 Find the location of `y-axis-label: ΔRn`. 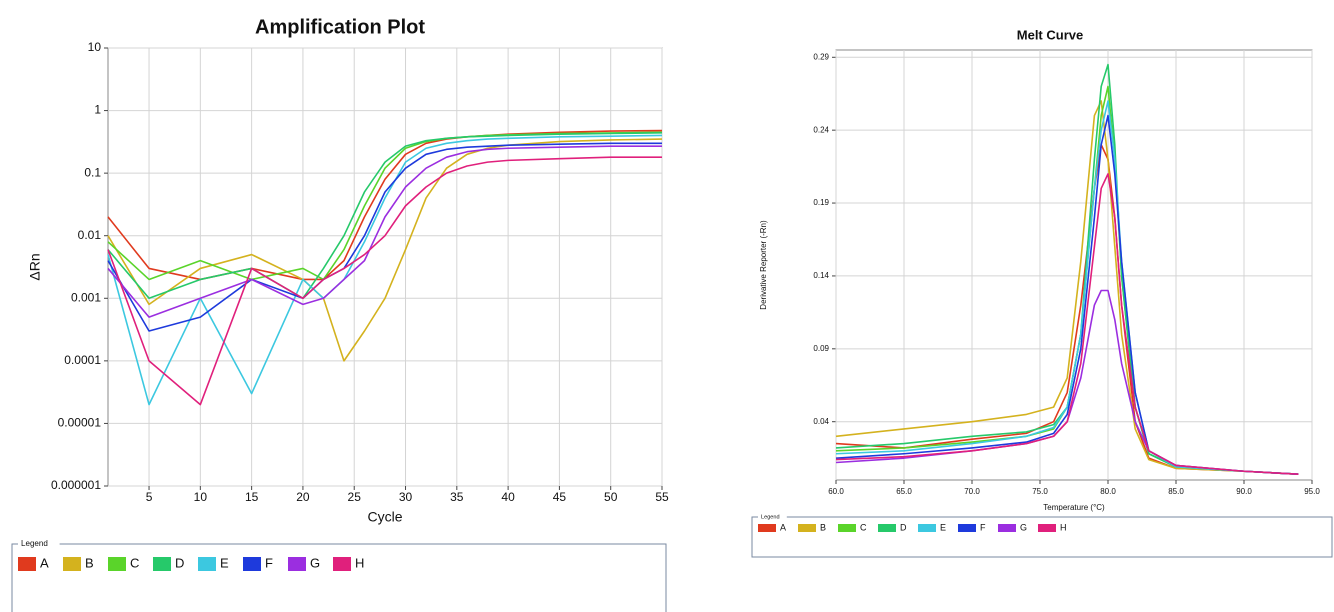

y-axis-label: ΔRn is located at coordinates (35, 266).